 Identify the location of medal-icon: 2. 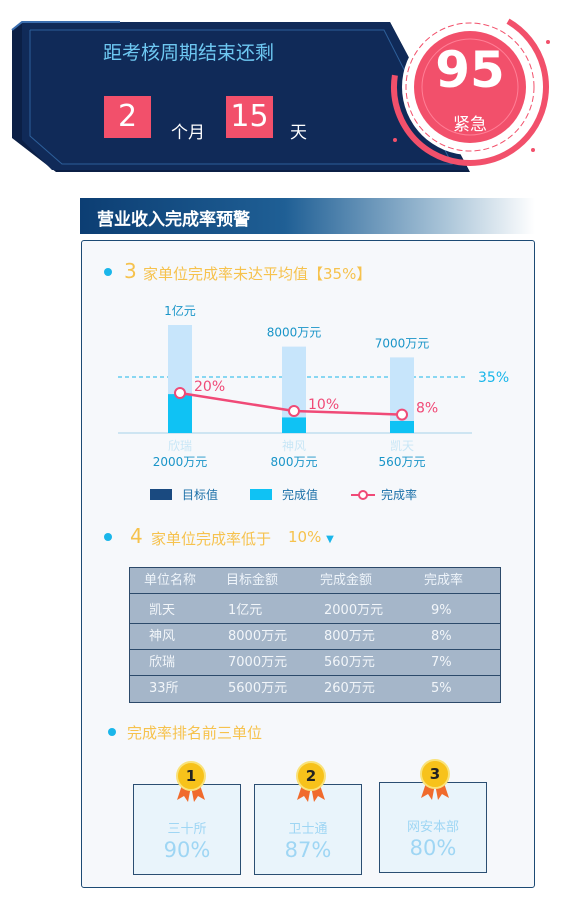
(311, 781).